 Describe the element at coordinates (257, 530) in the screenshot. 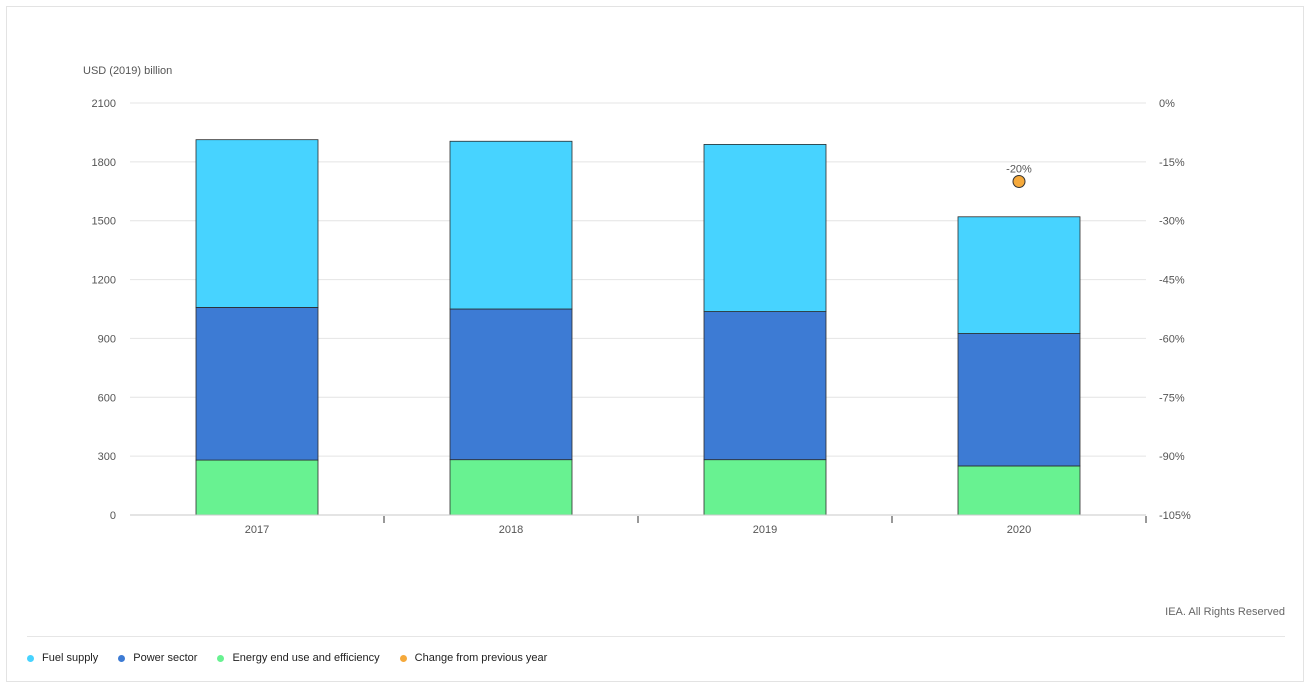

I see `x-tick-label: 2017` at that location.